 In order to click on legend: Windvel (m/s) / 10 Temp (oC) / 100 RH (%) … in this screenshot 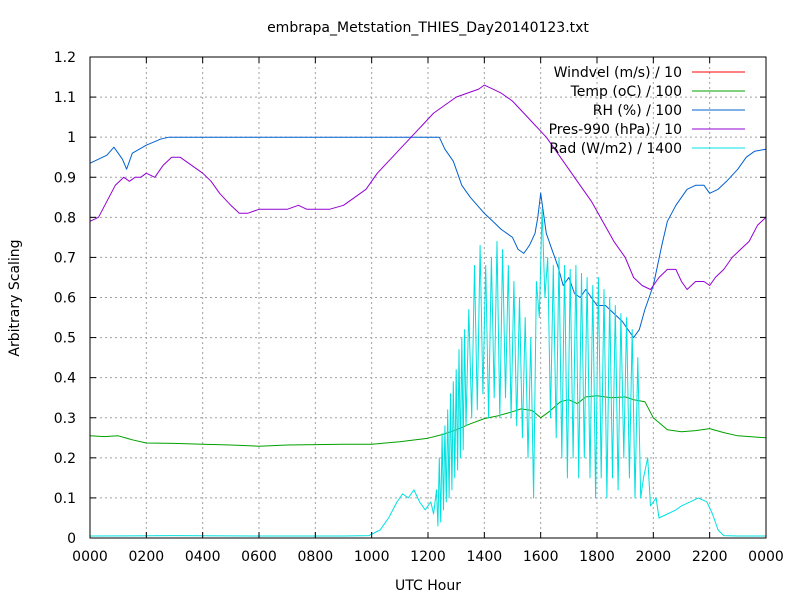, I will do `click(647, 111)`.